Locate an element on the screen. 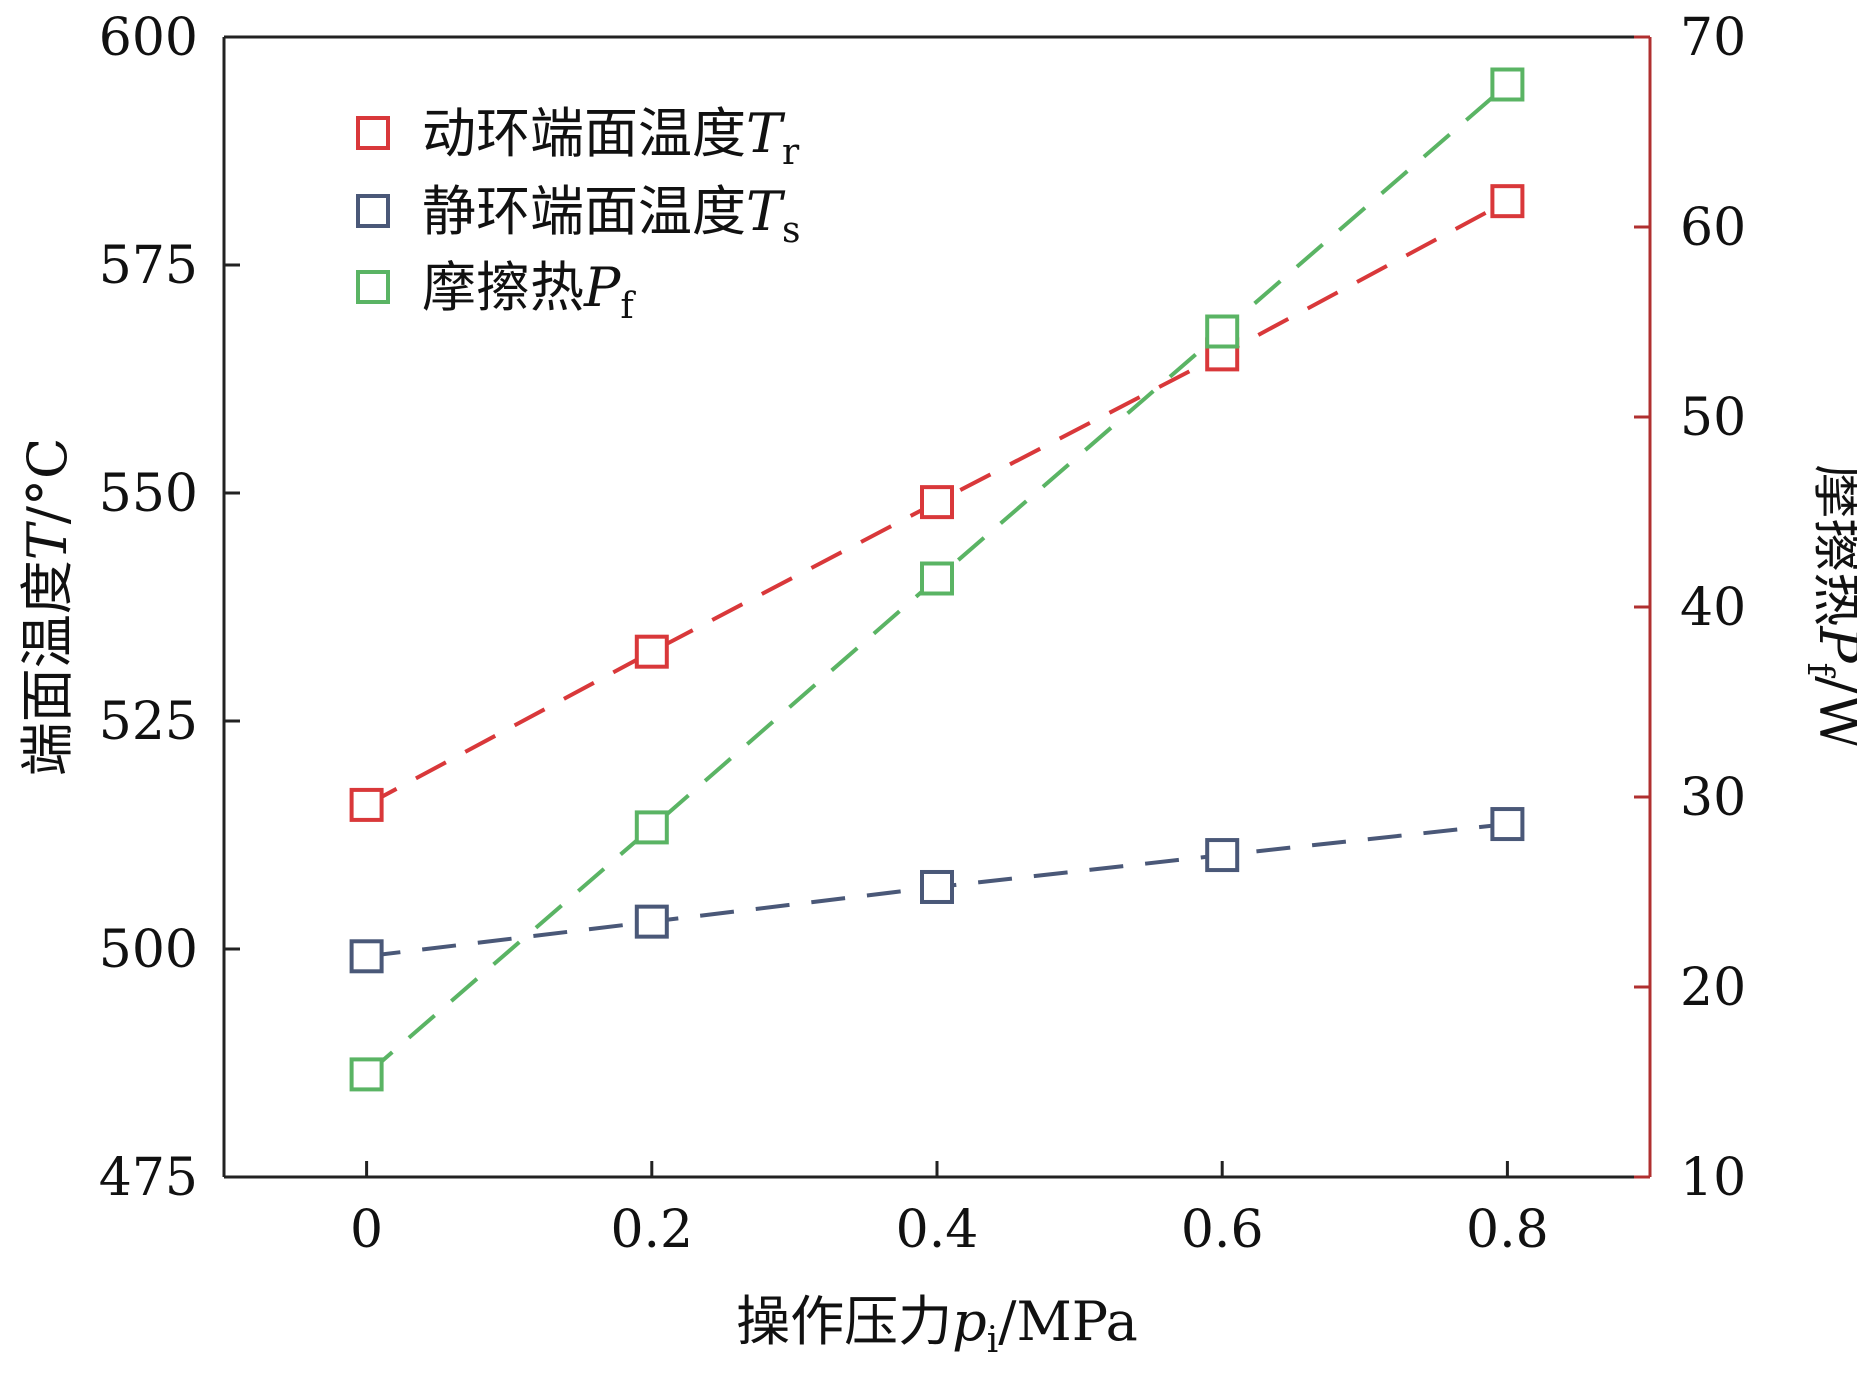 This screenshot has width=1857, height=1373. legend: 动环端面温度Tr 静环端面温度Ts 摩擦热Pf is located at coordinates (578, 214).